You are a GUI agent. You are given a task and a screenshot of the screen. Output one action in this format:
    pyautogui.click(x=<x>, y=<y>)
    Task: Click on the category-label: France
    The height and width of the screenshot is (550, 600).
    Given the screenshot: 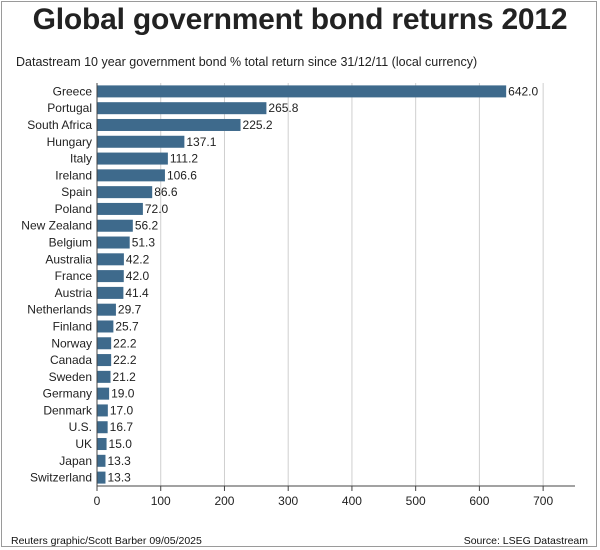 What is the action you would take?
    pyautogui.click(x=74, y=276)
    